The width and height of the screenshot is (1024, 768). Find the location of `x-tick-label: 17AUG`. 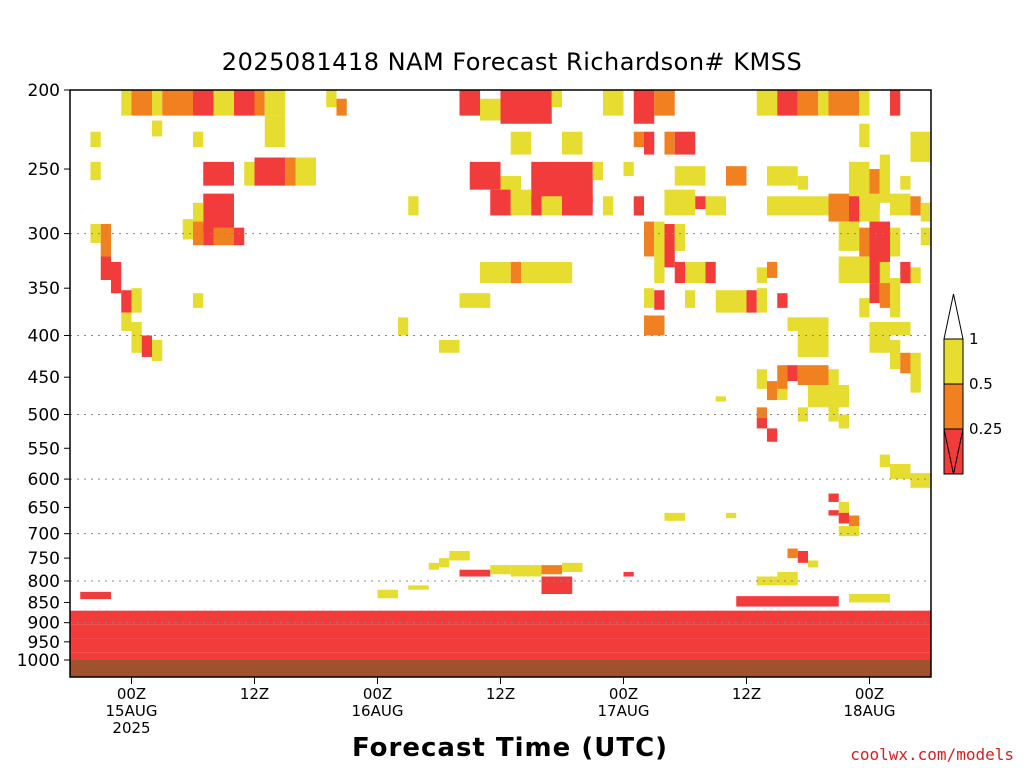

x-tick-label: 17AUG is located at coordinates (624, 711).